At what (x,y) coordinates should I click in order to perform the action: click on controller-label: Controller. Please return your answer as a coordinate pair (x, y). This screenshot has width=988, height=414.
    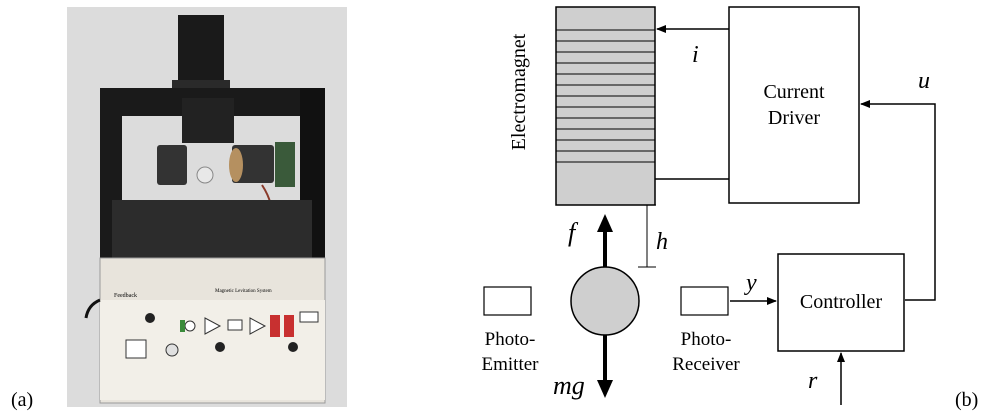
    Looking at the image, I should click on (841, 302).